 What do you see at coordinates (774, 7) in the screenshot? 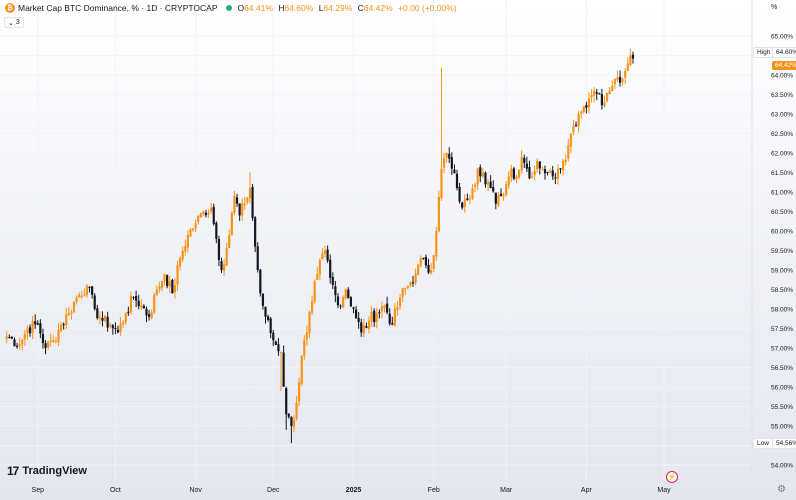
I see `price-scale-unit: %` at bounding box center [774, 7].